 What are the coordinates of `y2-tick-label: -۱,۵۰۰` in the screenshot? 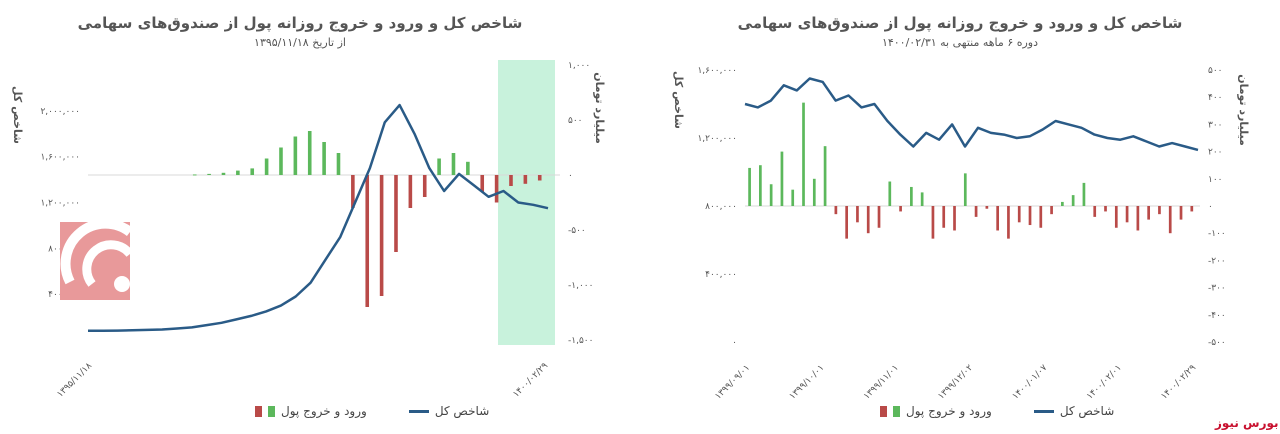 It's located at (580, 341).